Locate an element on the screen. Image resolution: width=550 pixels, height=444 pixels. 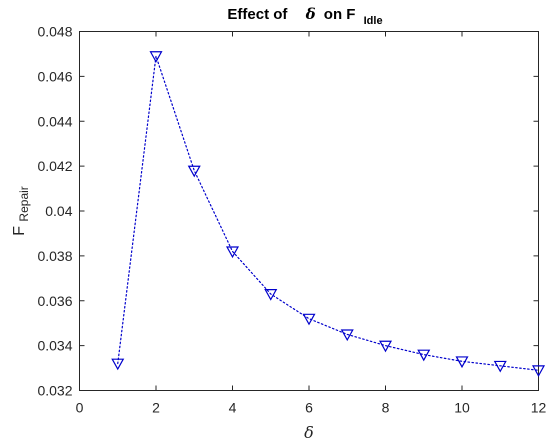
y-tick-label: 0.038 is located at coordinates (54, 256).